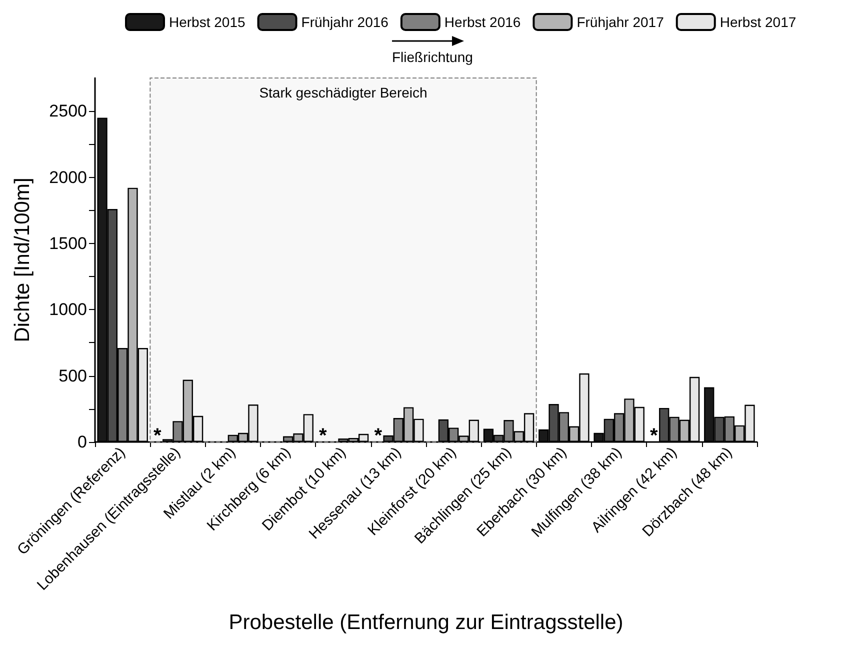 This screenshot has height=654, width=843. What do you see at coordinates (68, 111) in the screenshot?
I see `y-tick-label: 2500` at bounding box center [68, 111].